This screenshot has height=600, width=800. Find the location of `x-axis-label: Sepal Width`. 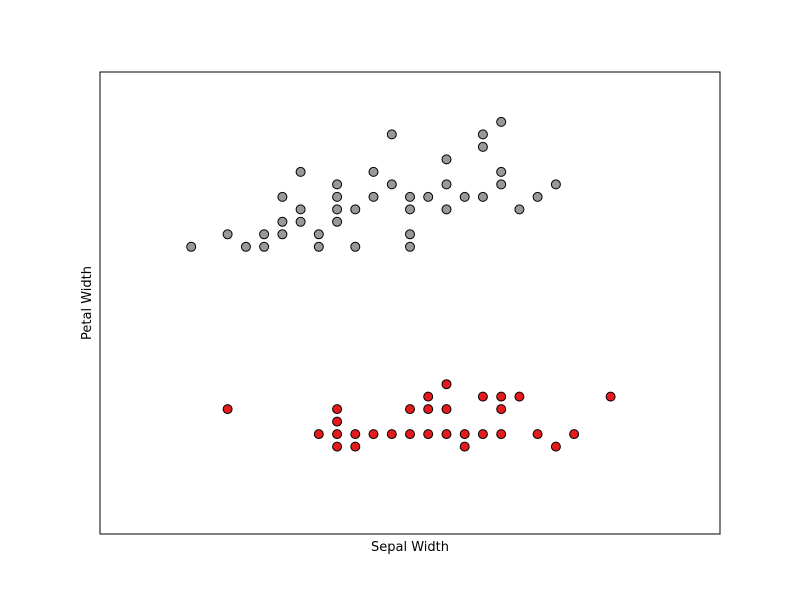

x-axis-label: Sepal Width is located at coordinates (410, 547).